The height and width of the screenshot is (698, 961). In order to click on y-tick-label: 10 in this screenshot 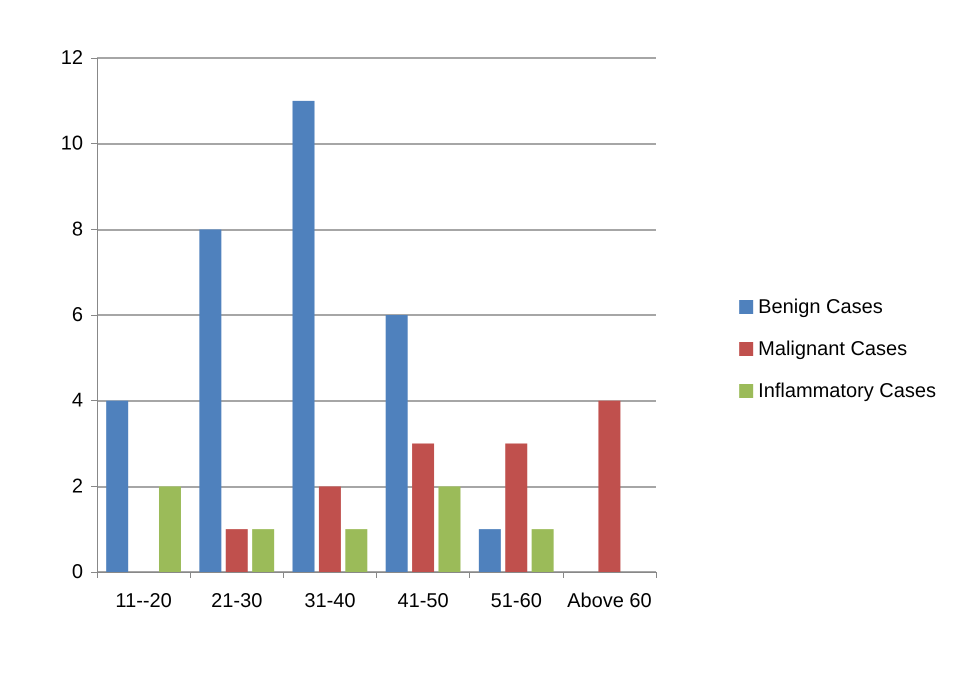, I will do `click(71, 143)`.